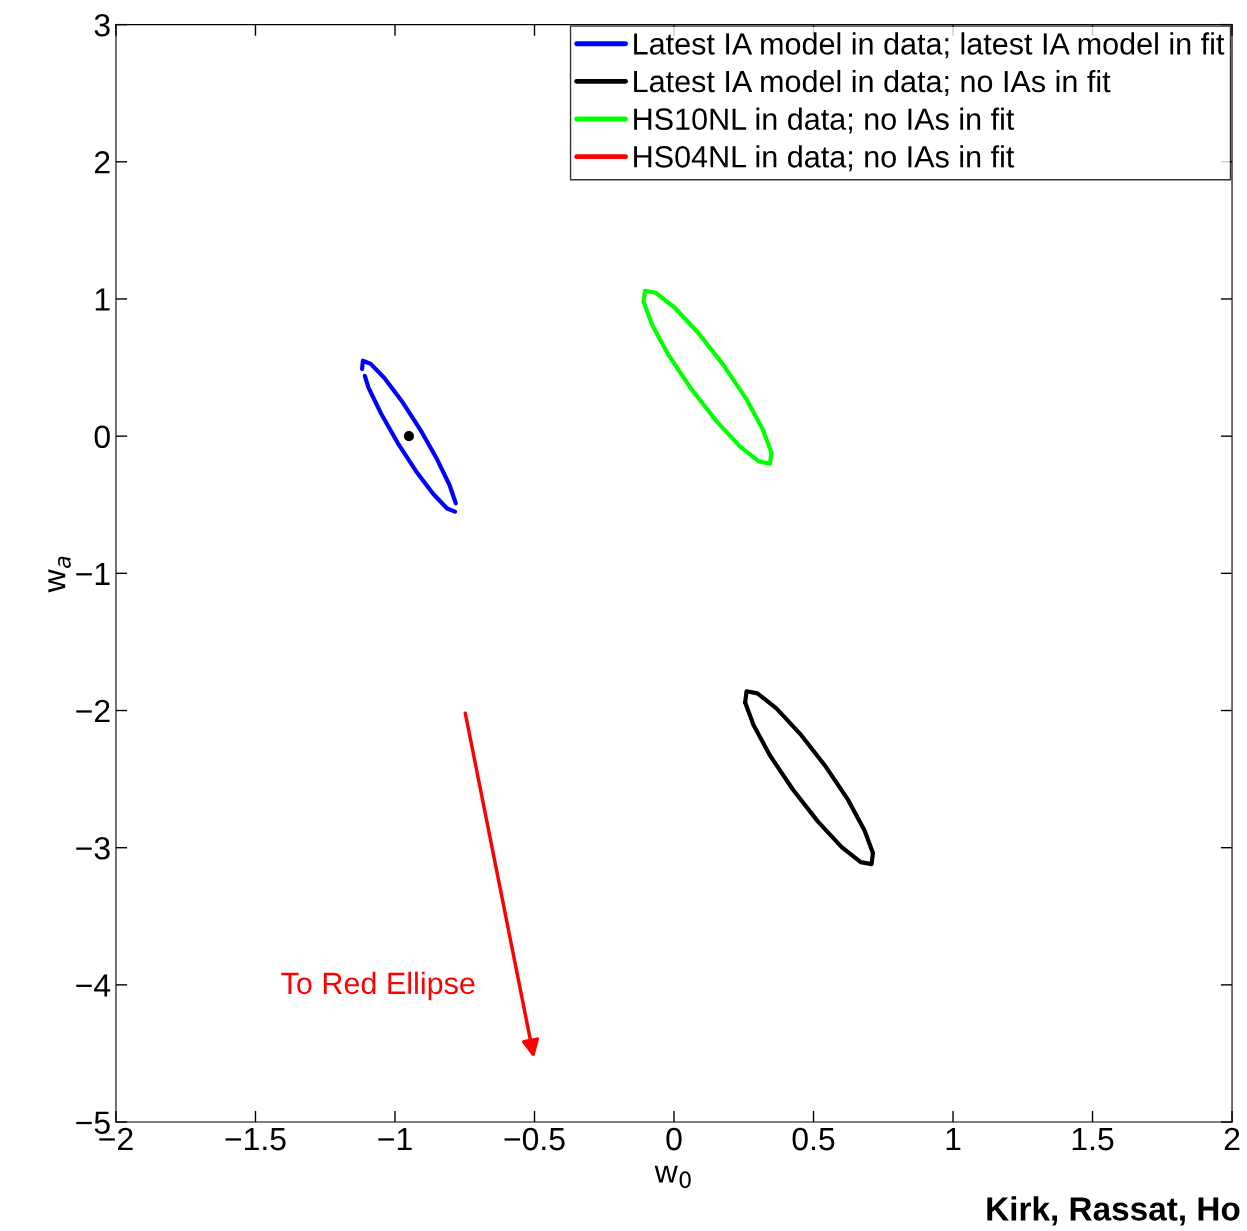 This screenshot has width=1247, height=1231. What do you see at coordinates (378, 986) in the screenshot?
I see `annotation: To Red Ellipse` at bounding box center [378, 986].